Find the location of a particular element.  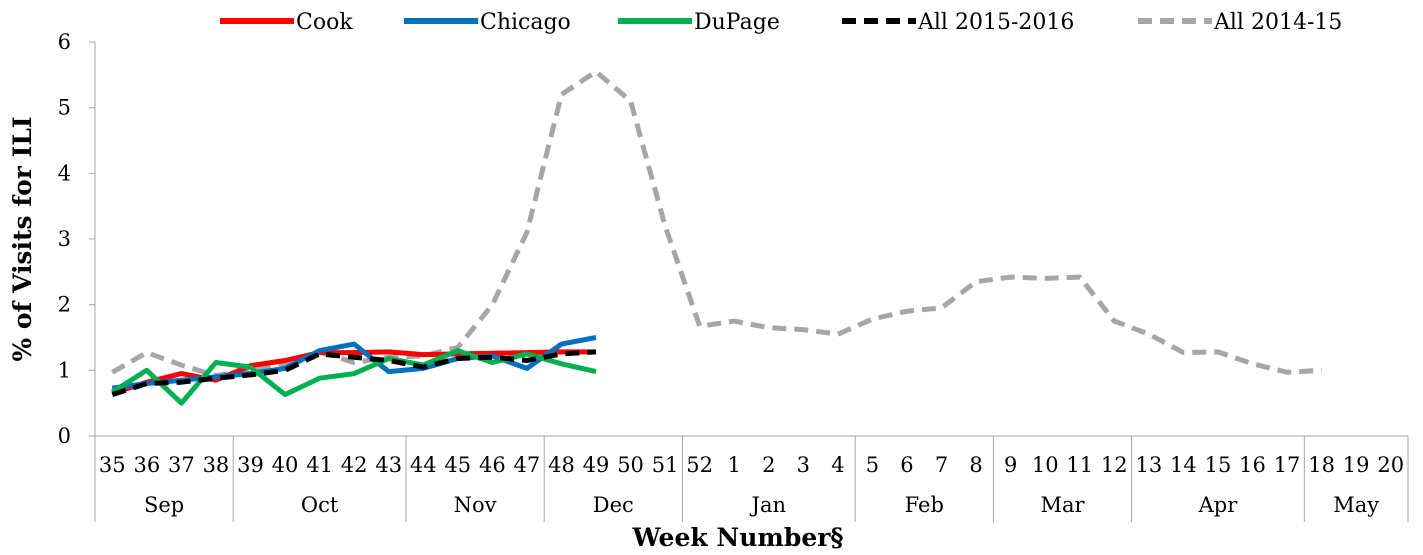

x-tick-label: 19 is located at coordinates (1356, 465).